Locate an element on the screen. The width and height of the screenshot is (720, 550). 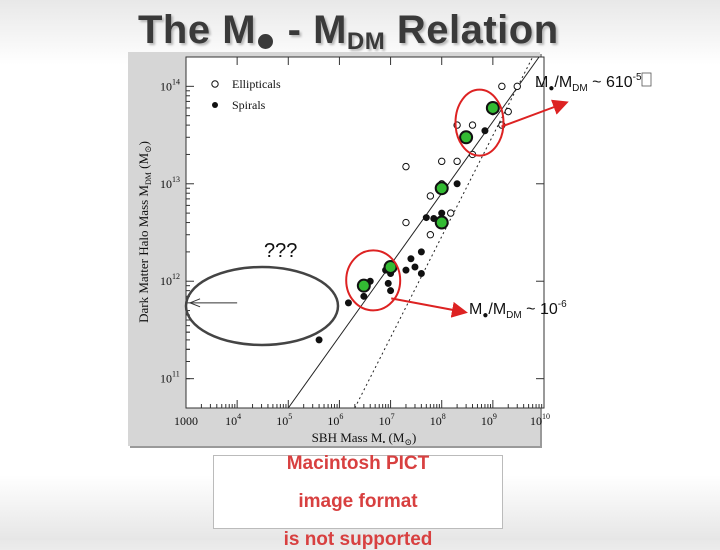
slide-title: The M - MDM Relation is located at coordinates (348, 32).